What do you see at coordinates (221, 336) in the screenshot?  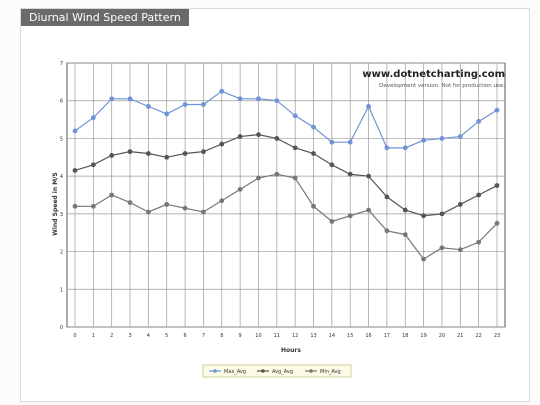 I see `x-tick-label: 8` at bounding box center [221, 336].